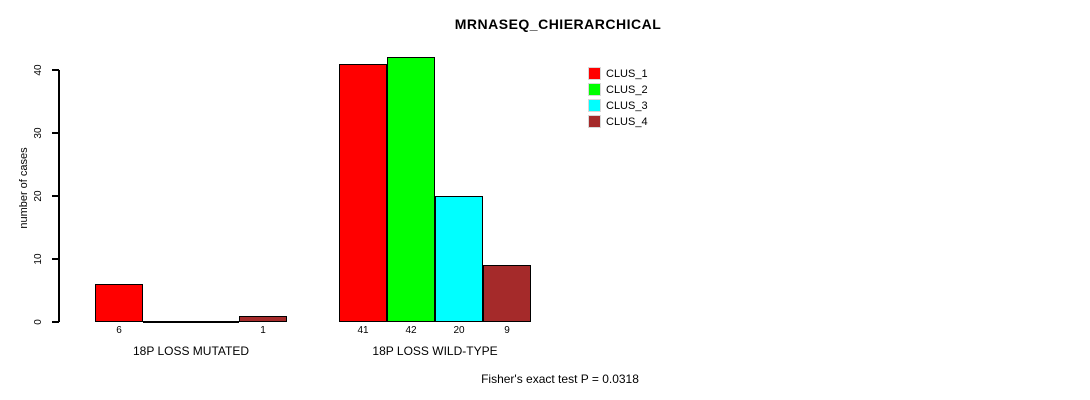 The image size is (1090, 400). Describe the element at coordinates (363, 192) in the screenshot. I see `bar-clus_1-group2` at that location.